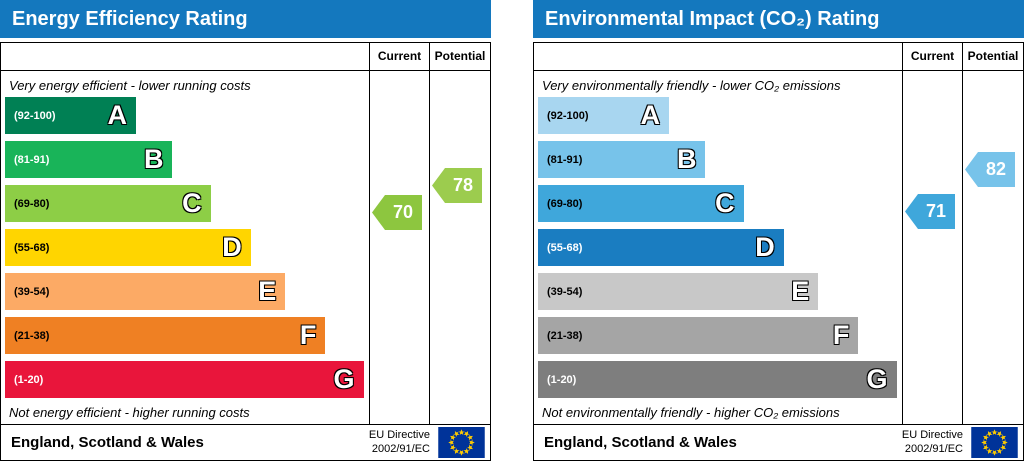 The width and height of the screenshot is (1024, 461). Describe the element at coordinates (932, 247) in the screenshot. I see `current-column: 71` at that location.